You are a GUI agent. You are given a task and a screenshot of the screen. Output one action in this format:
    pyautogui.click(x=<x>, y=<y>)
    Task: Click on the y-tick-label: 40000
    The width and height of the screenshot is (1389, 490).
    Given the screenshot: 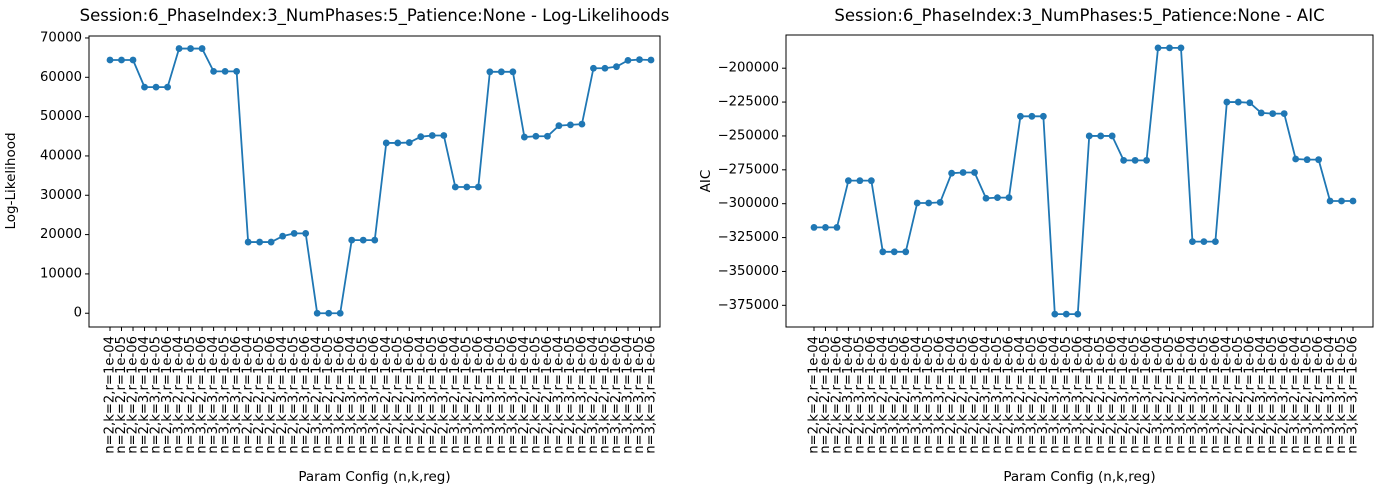 What is the action you would take?
    pyautogui.click(x=61, y=155)
    